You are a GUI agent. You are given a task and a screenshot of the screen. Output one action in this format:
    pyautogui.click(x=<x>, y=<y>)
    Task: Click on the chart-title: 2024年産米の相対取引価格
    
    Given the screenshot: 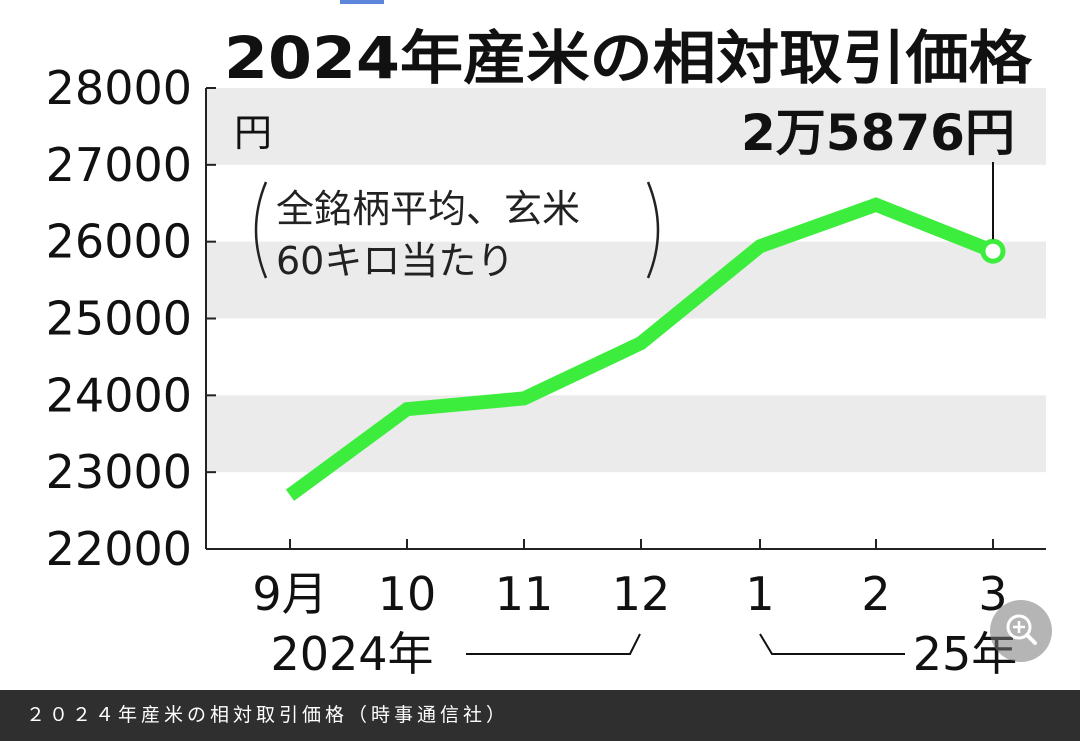 What is the action you would take?
    pyautogui.click(x=628, y=58)
    